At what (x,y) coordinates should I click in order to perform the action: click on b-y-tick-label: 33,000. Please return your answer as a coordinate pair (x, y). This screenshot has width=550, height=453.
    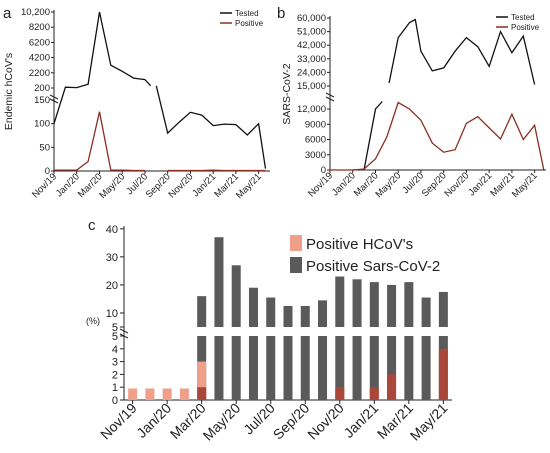
    Looking at the image, I should click on (311, 59).